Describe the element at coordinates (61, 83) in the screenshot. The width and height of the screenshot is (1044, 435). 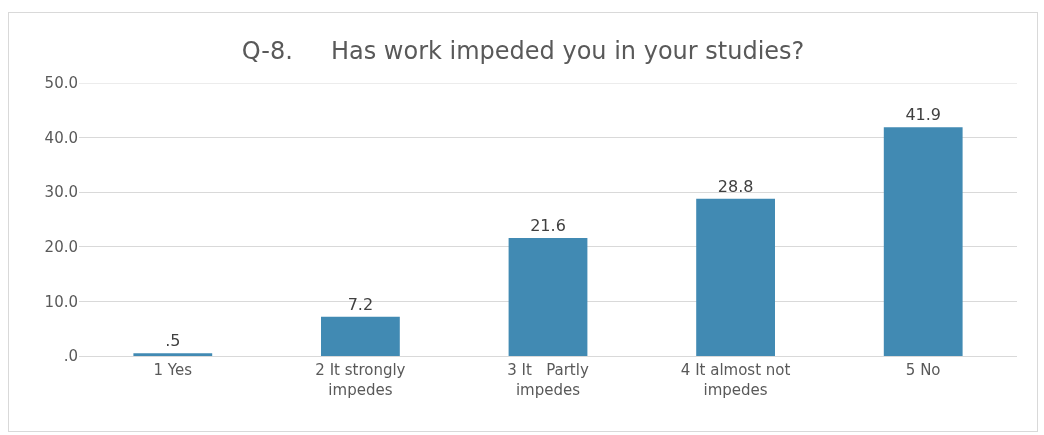
I see `y-tick-label: 50.0` at that location.